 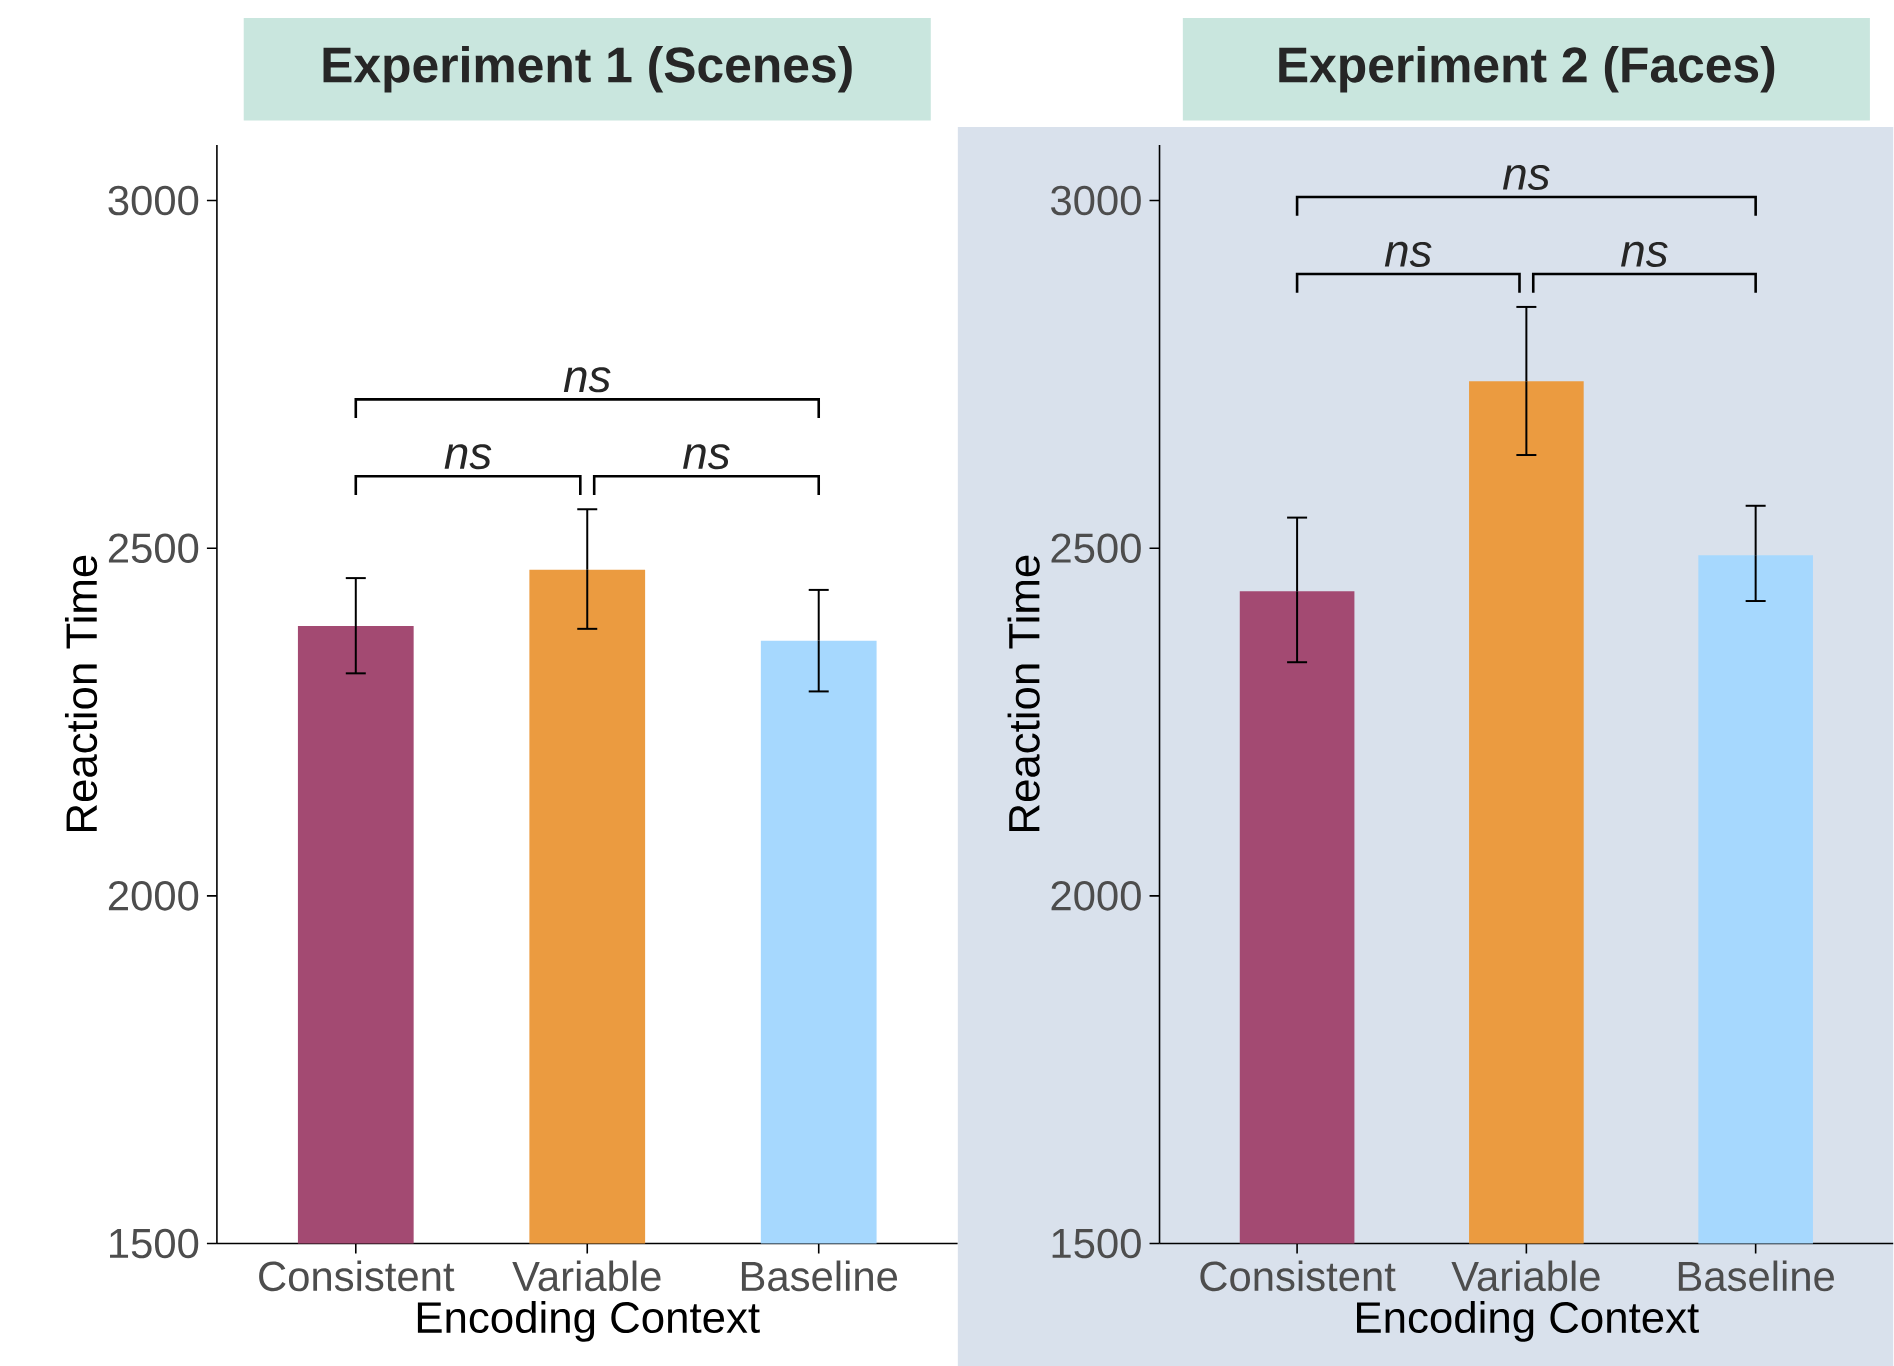 What do you see at coordinates (1527, 69) in the screenshot?
I see `chart-title: Experiment 2 (Faces)` at bounding box center [1527, 69].